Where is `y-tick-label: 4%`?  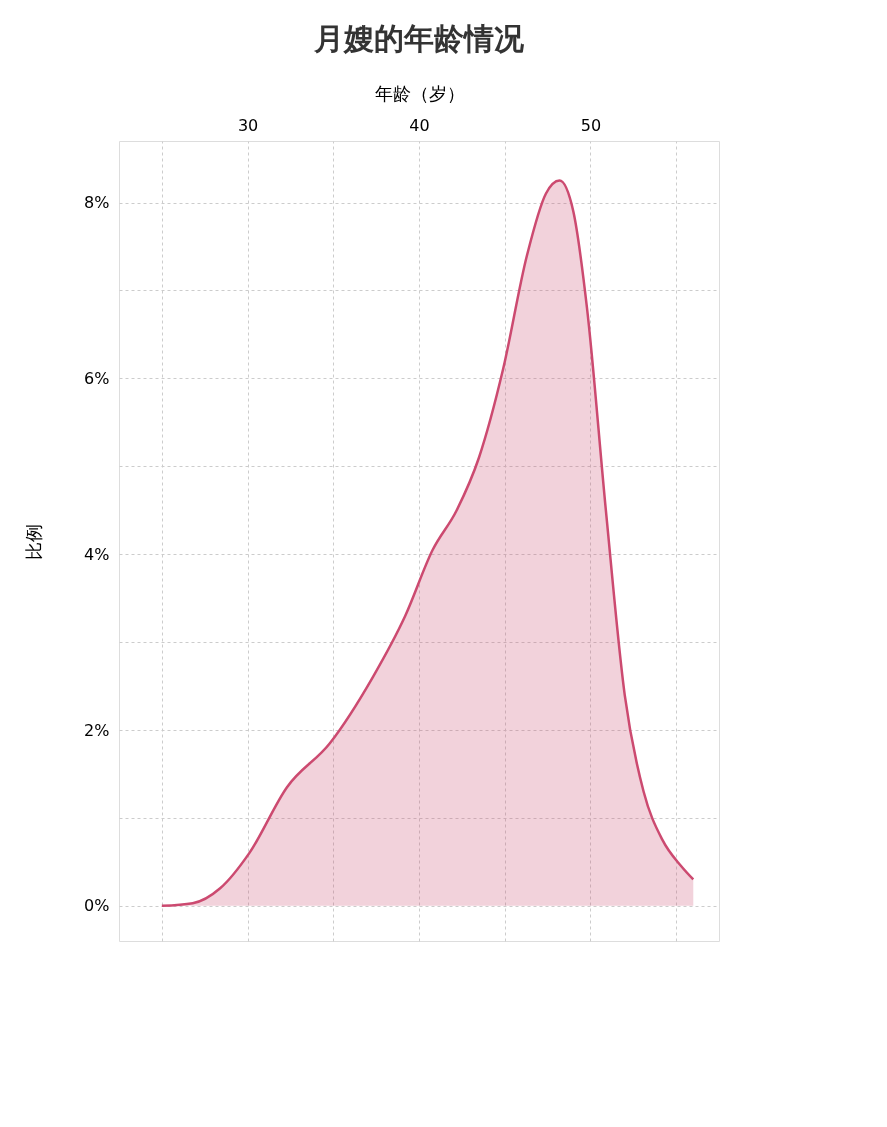 y-tick-label: 4% is located at coordinates (97, 554).